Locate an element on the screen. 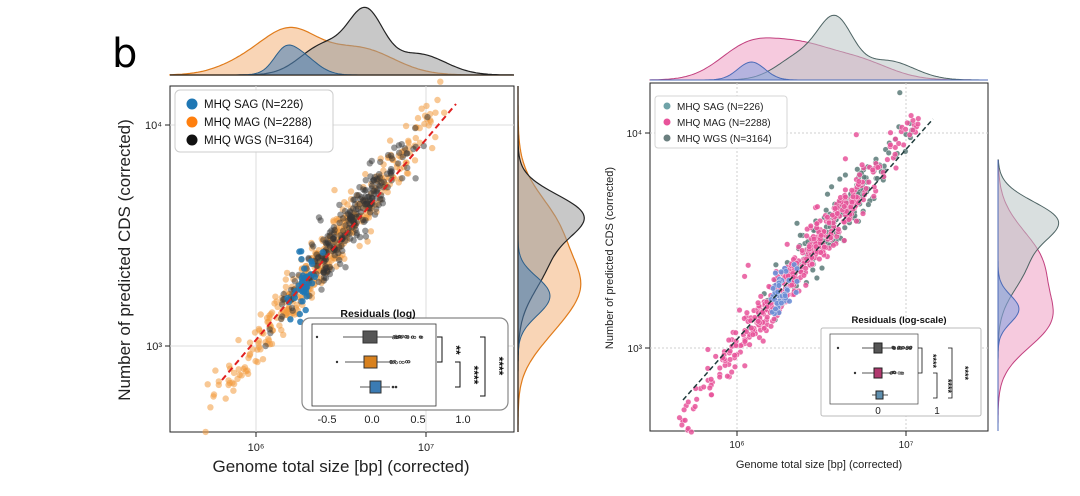 This screenshot has width=1080, height=496. right-sig-label-2: **** is located at coordinates (948, 386).